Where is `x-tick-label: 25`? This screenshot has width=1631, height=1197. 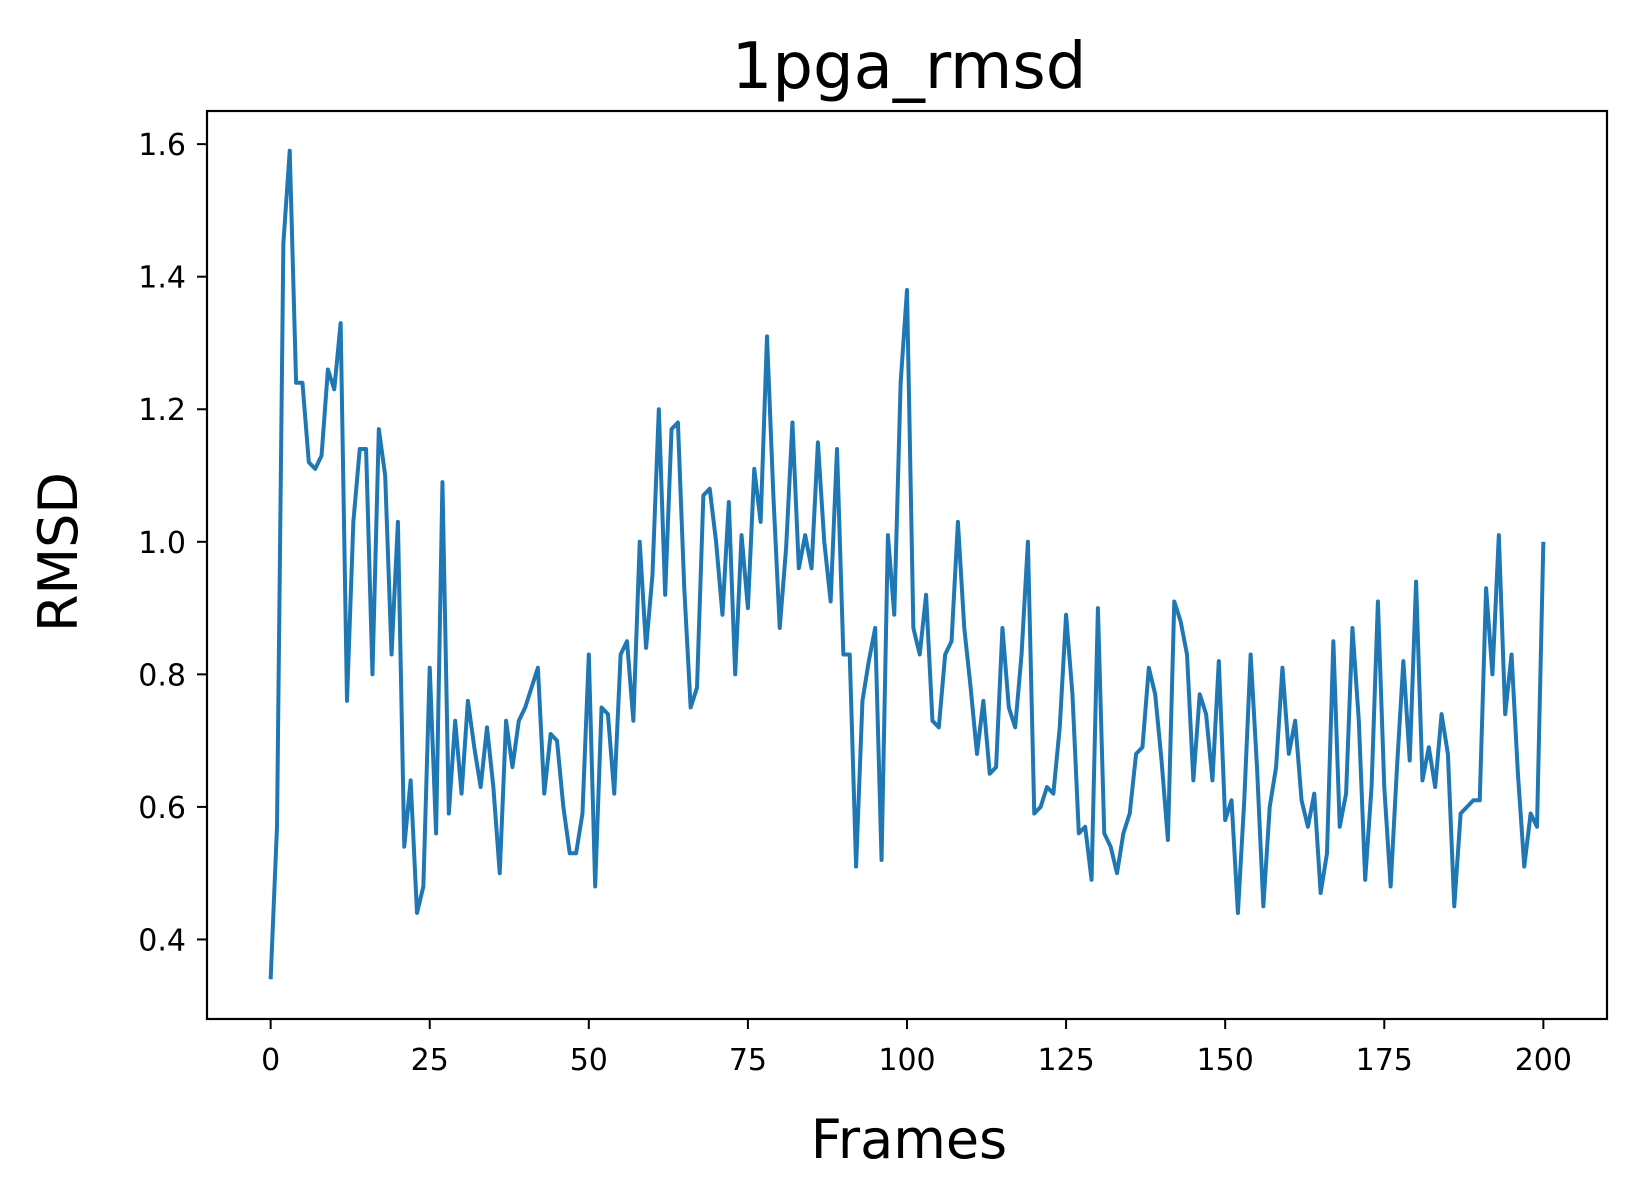 x-tick-label: 25 is located at coordinates (430, 1060).